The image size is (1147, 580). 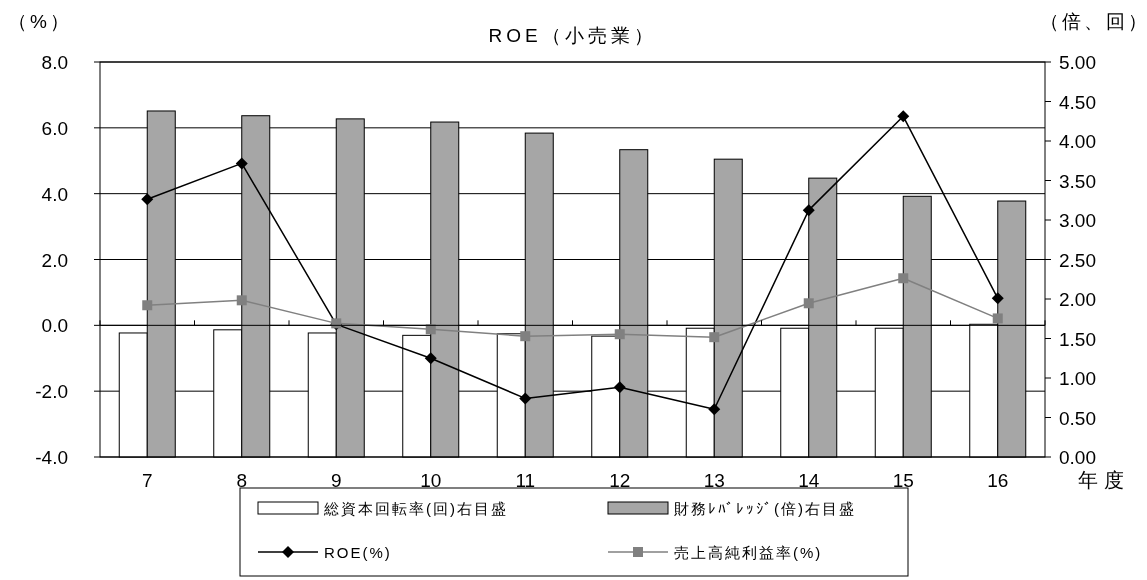 What do you see at coordinates (1077, 457) in the screenshot?
I see `y2-tick-label: 0.00` at bounding box center [1077, 457].